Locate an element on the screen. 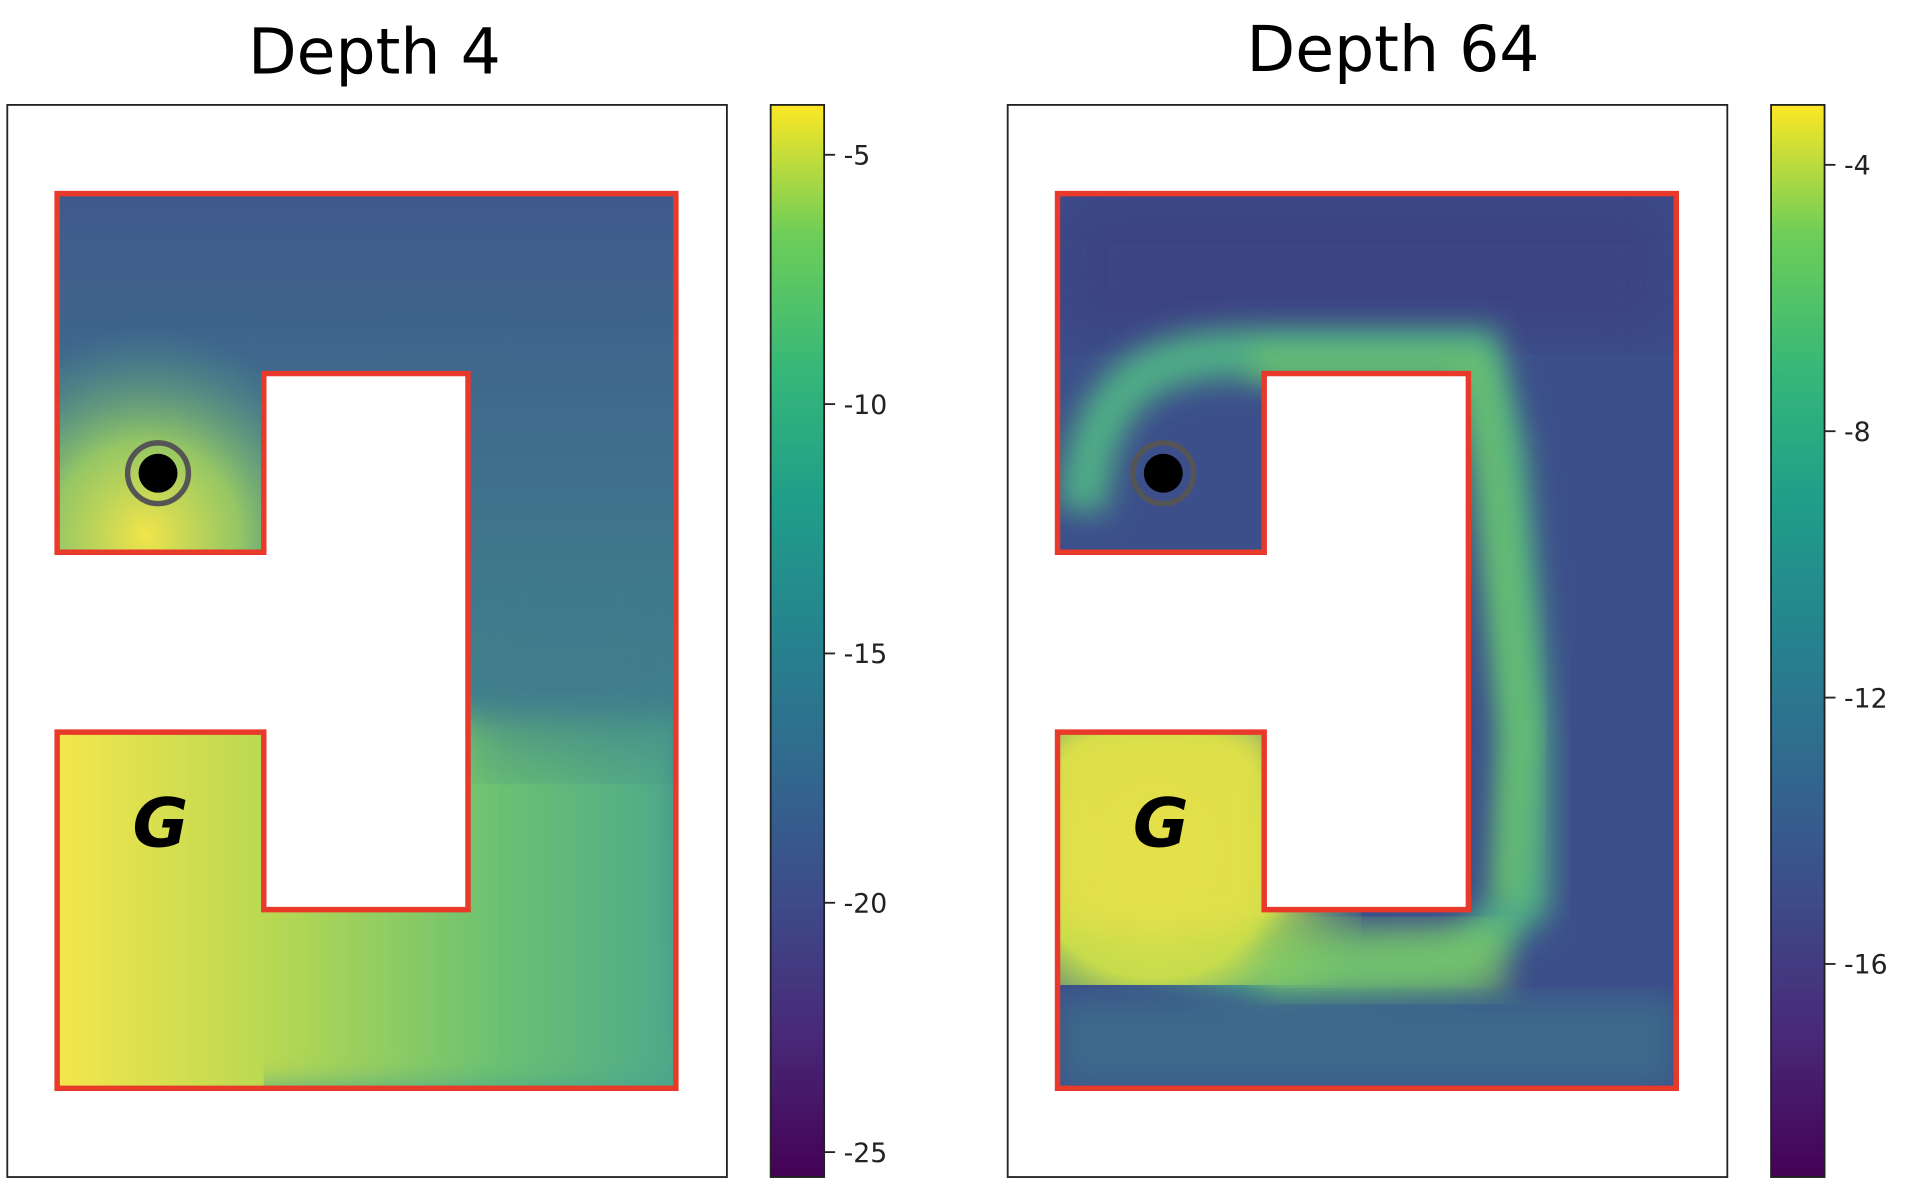 This screenshot has width=1906, height=1192. colorbar-tick-label: -16 is located at coordinates (1866, 965).